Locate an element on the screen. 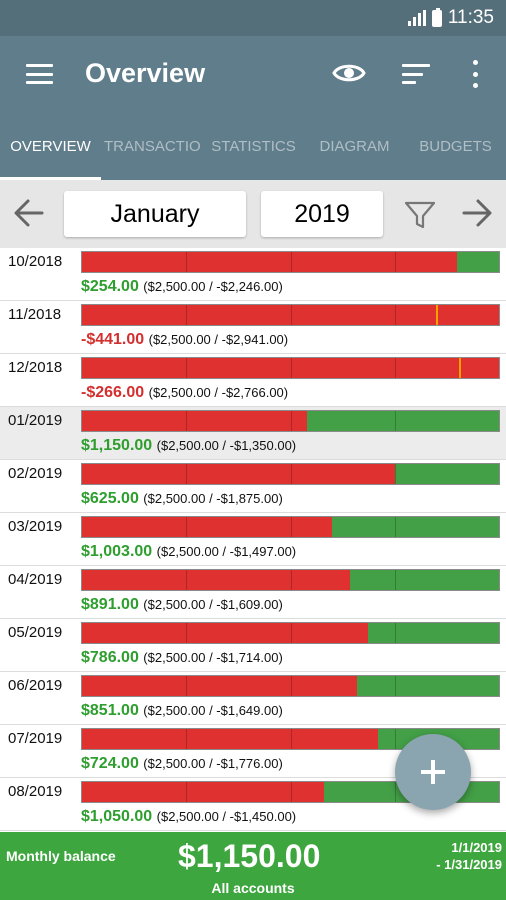 The image size is (506, 900). balance-amount: $724.00 is located at coordinates (110, 763).